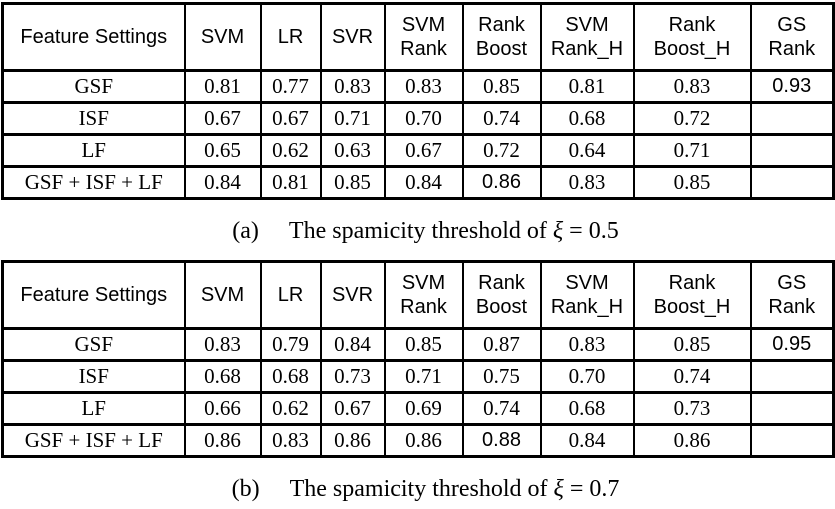  I want to click on caption-a-text: The spamicity threshold of, so click(417, 231).